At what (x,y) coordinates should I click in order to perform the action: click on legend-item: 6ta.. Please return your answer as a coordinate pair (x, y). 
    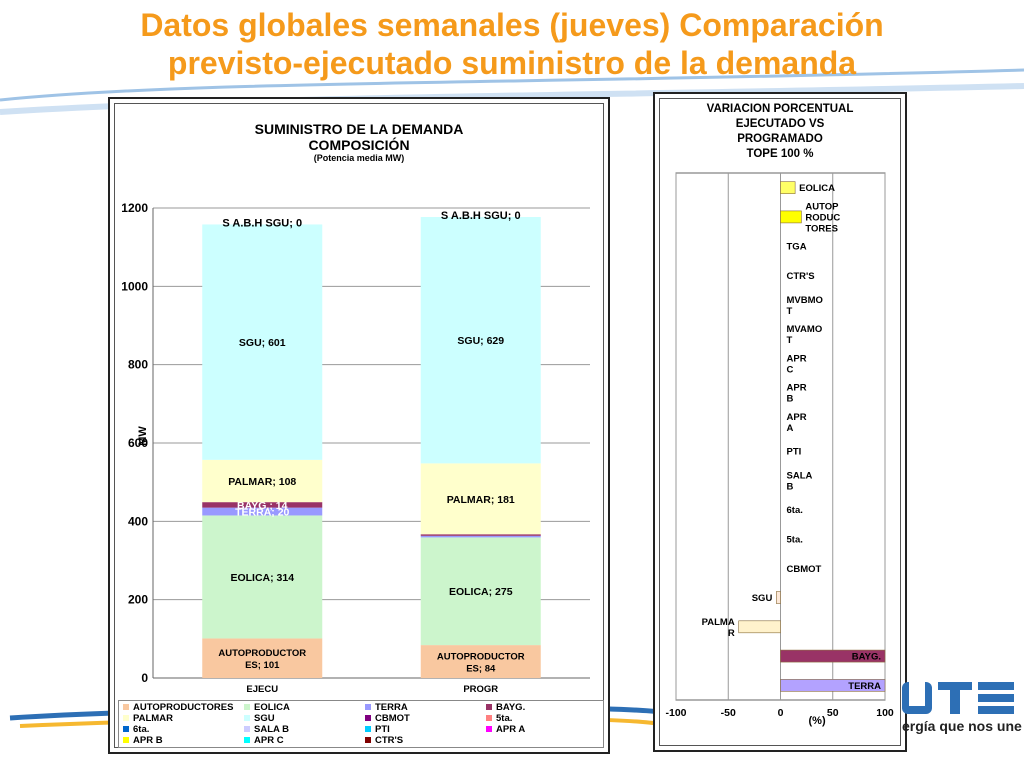
    Looking at the image, I should click on (136, 730).